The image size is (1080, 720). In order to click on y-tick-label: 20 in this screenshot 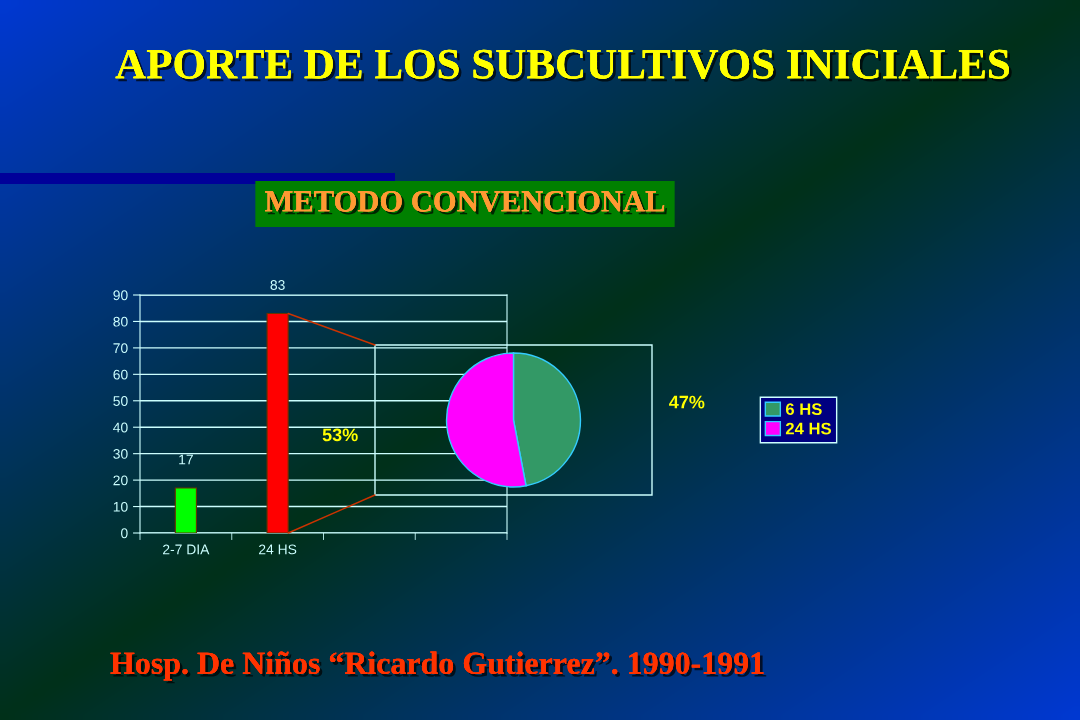, I will do `click(120, 480)`.